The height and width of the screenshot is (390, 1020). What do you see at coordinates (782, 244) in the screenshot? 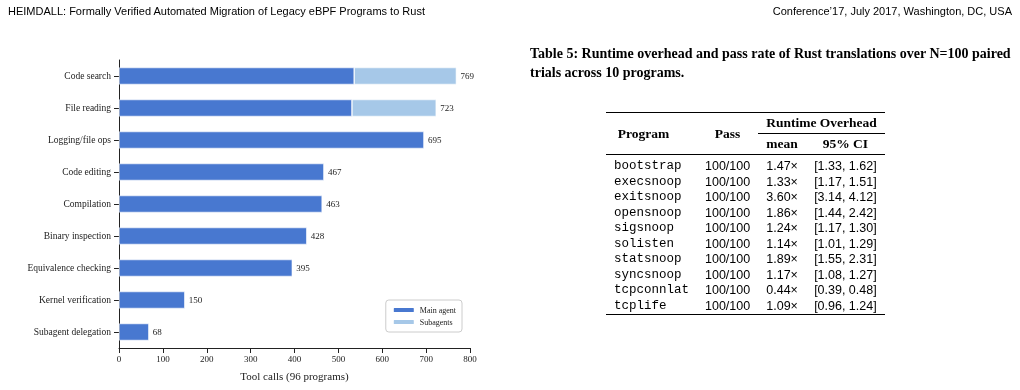
I see `text: 1.14×` at bounding box center [782, 244].